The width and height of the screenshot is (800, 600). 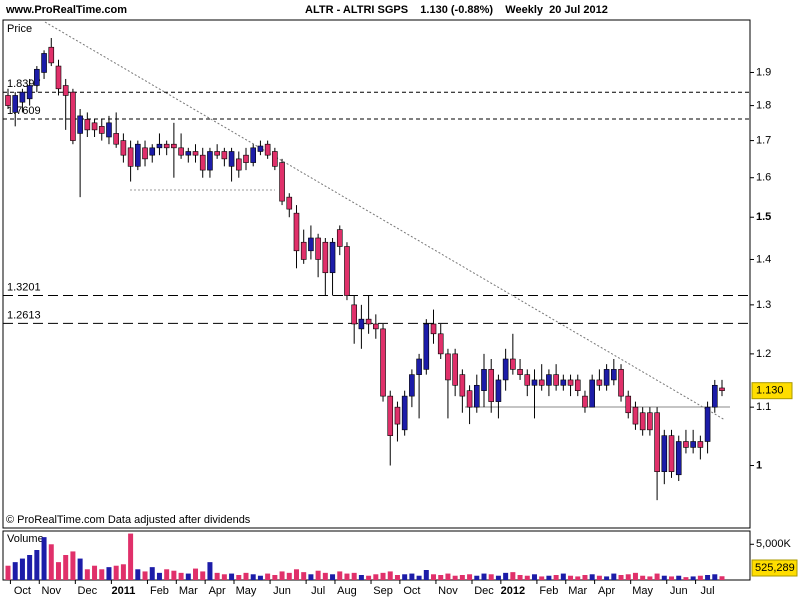 I want to click on last-price-label: 1.130, so click(x=770, y=391).